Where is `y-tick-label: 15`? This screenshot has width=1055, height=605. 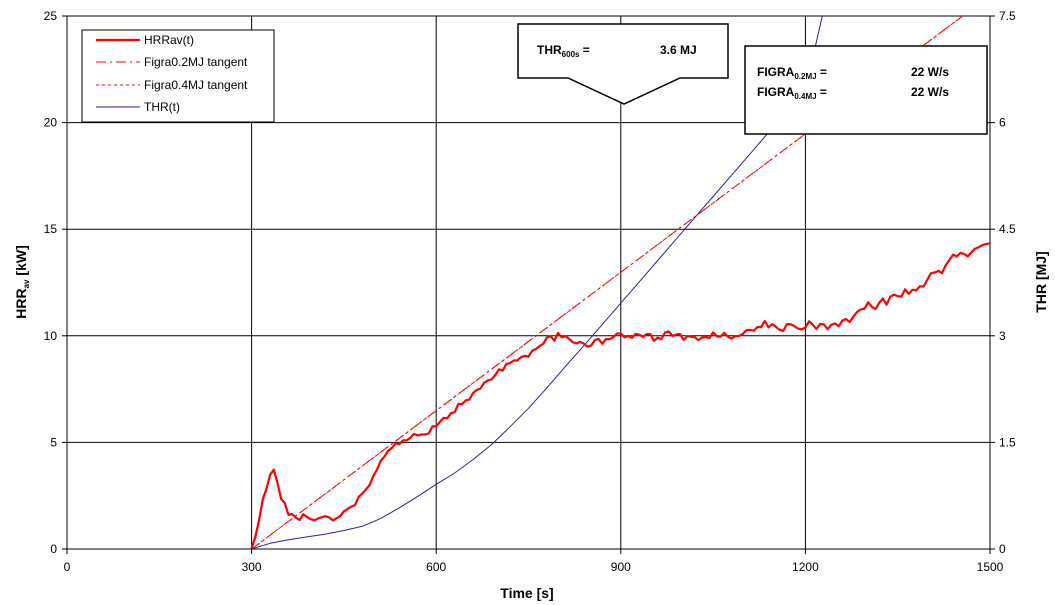 y-tick-label: 15 is located at coordinates (51, 229).